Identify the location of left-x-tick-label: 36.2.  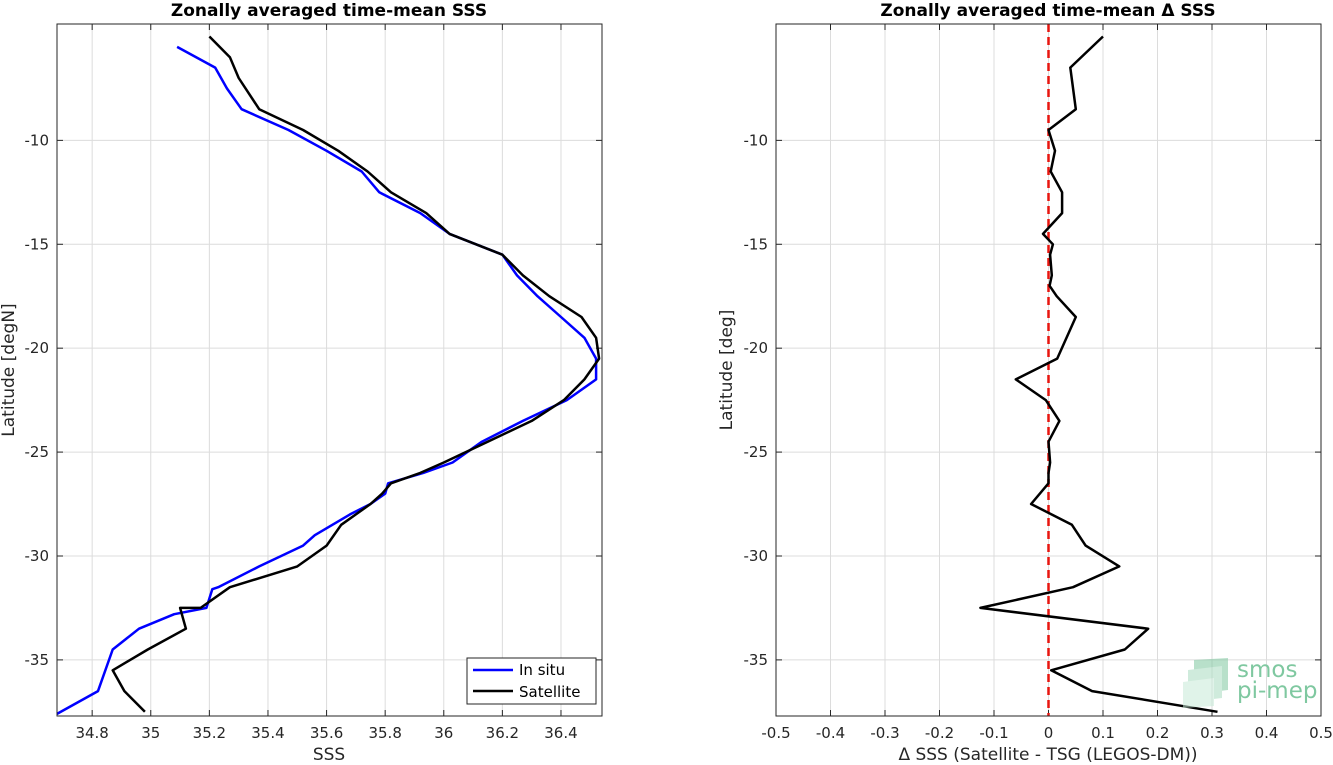
(502, 733).